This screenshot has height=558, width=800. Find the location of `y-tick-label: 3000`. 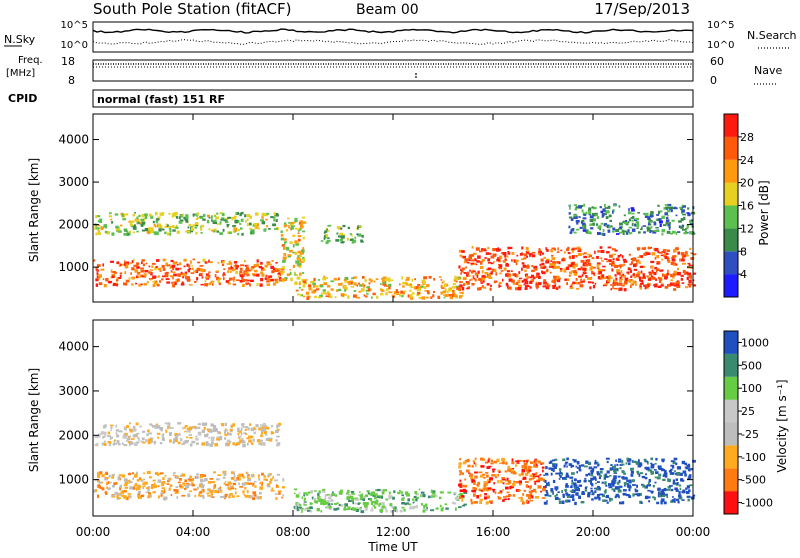

y-tick-label: 3000 is located at coordinates (73, 391).